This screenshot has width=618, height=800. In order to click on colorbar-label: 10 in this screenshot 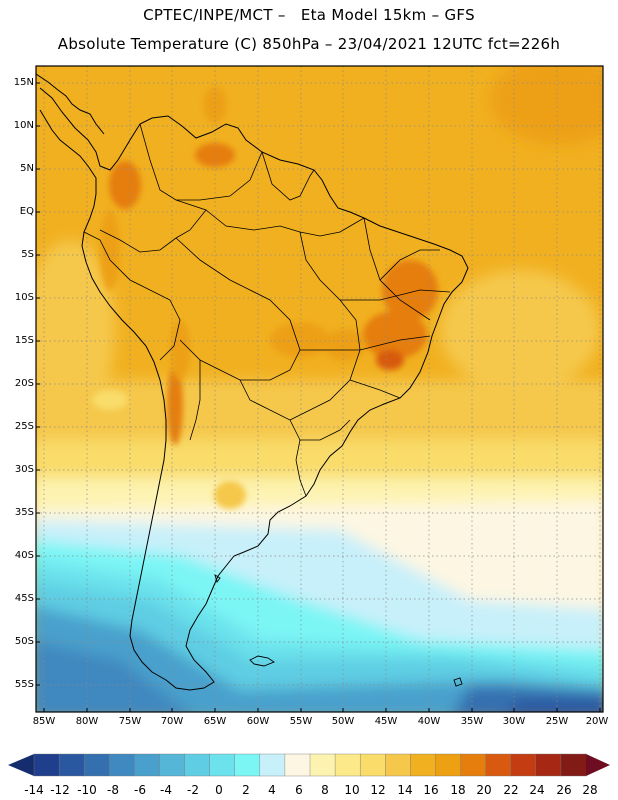, I will do `click(352, 790)`.